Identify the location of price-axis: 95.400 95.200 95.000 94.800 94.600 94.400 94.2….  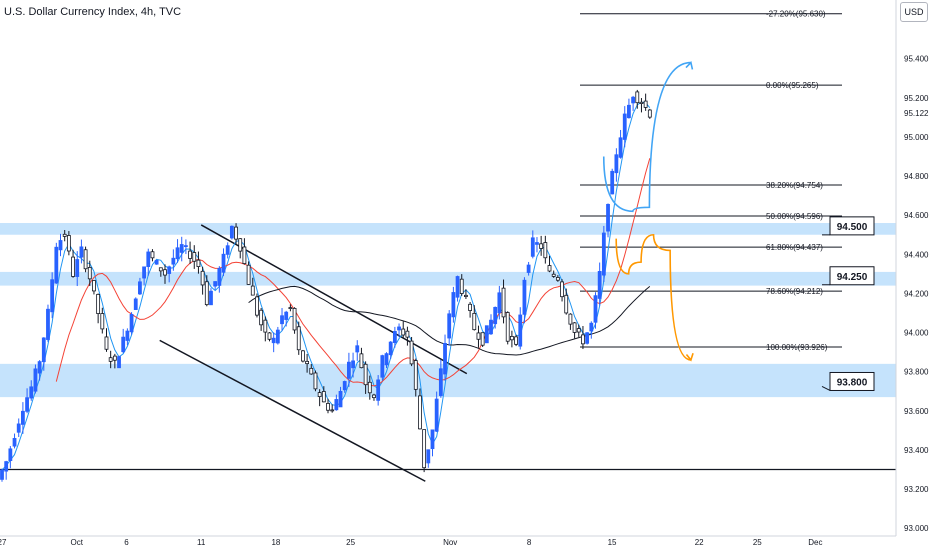
(912, 268).